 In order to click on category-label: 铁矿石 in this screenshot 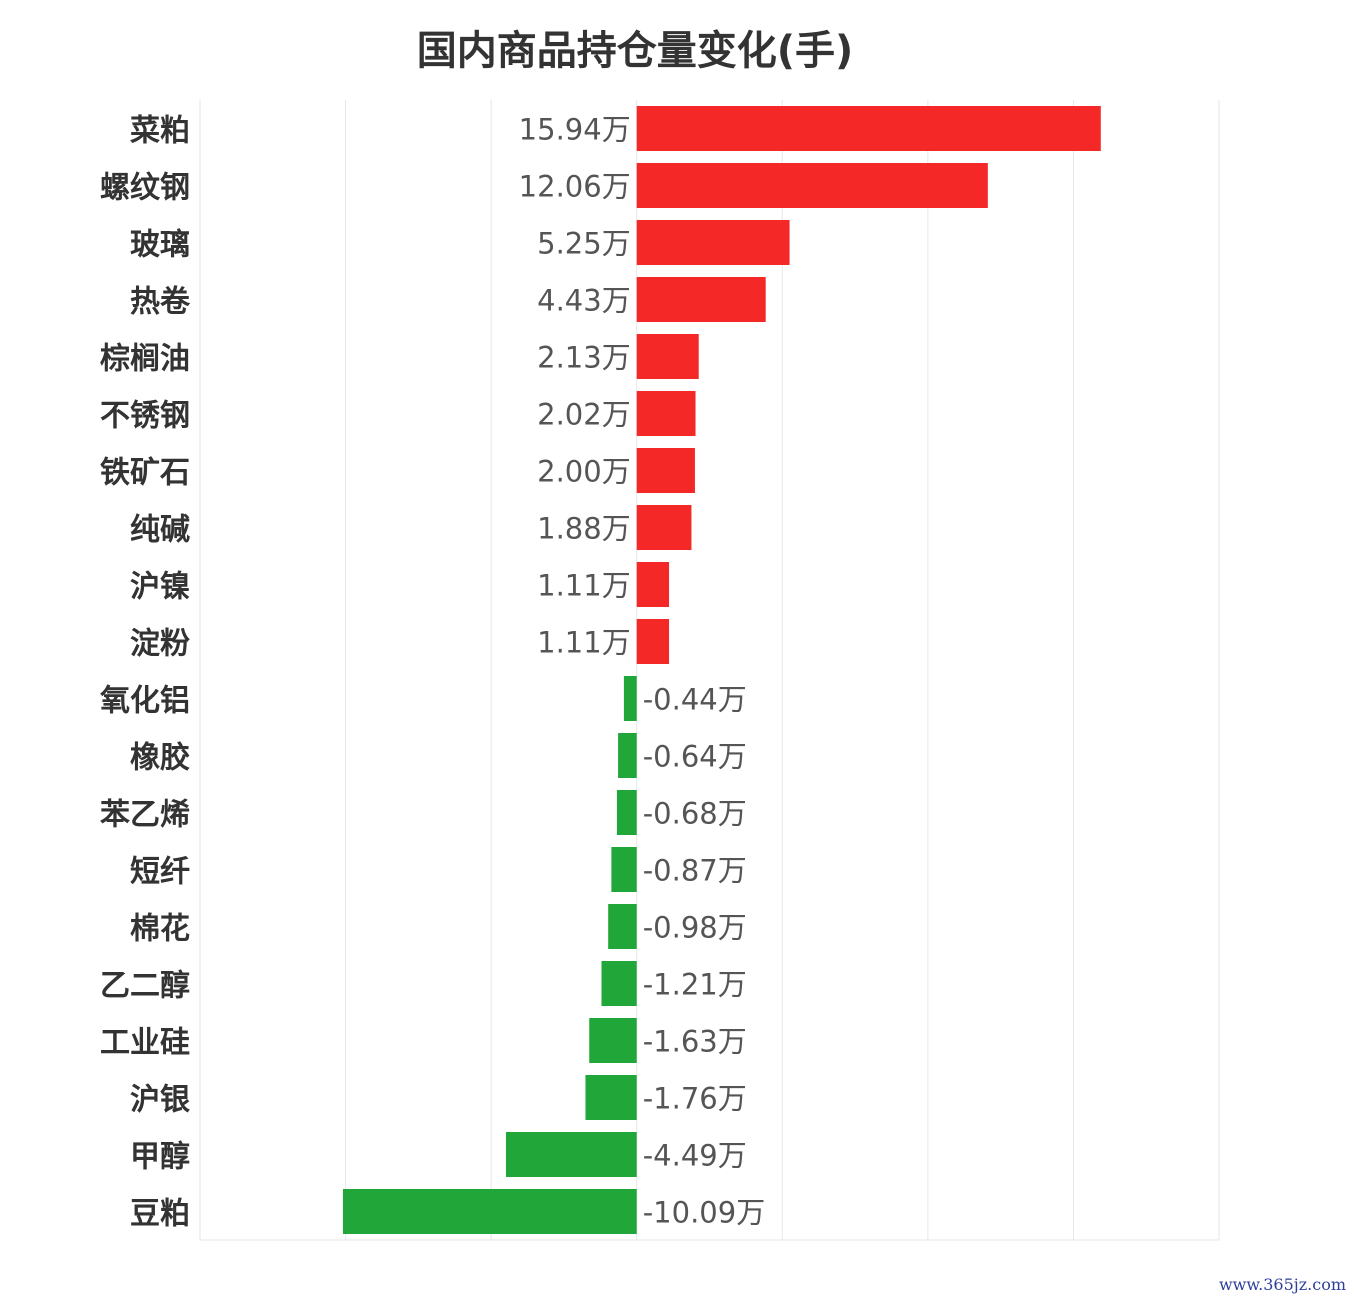, I will do `click(145, 473)`.